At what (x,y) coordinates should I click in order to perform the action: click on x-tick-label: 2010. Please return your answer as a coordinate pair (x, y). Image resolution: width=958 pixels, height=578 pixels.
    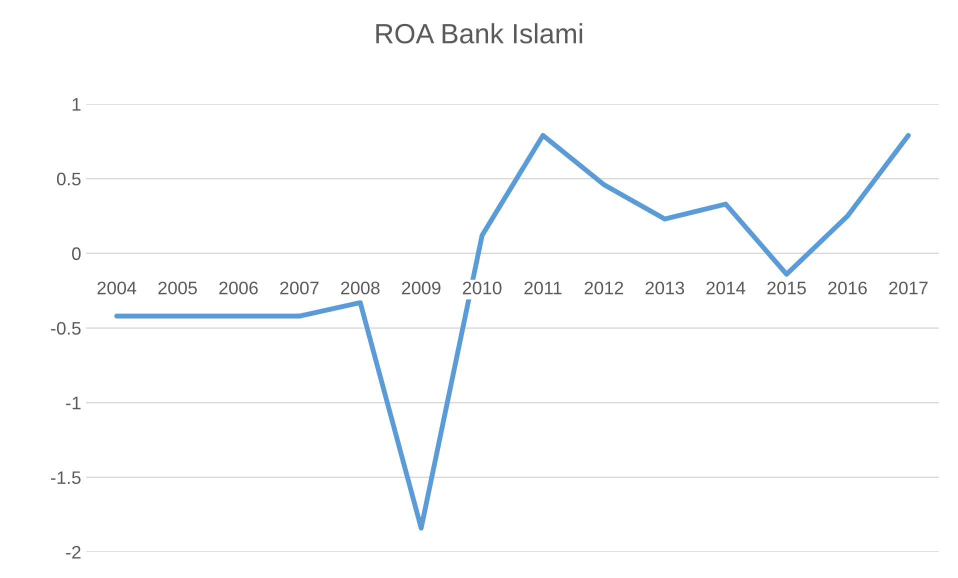
    Looking at the image, I should click on (482, 288).